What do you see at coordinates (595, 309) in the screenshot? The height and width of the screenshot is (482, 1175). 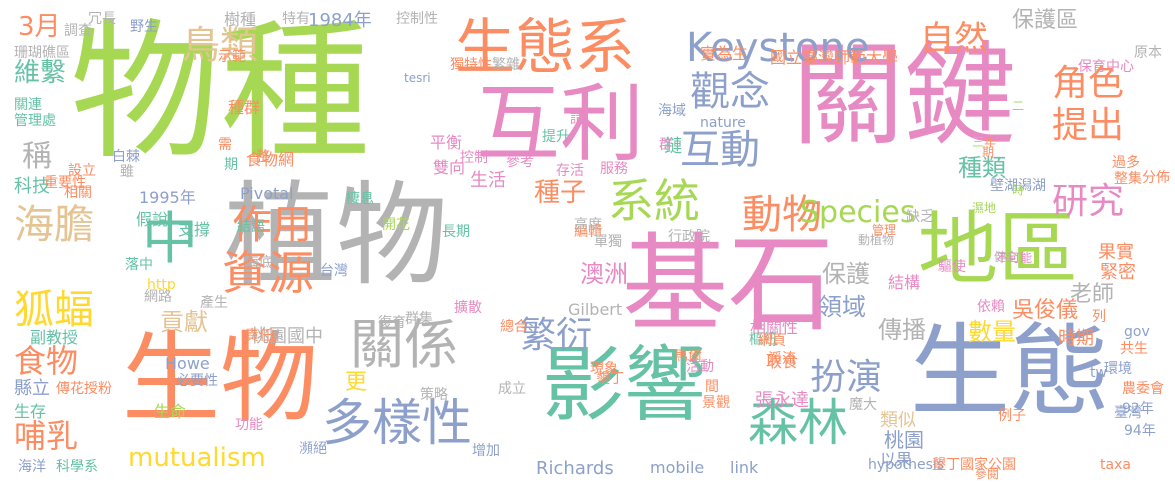 I see `word-66: Gilbert` at bounding box center [595, 309].